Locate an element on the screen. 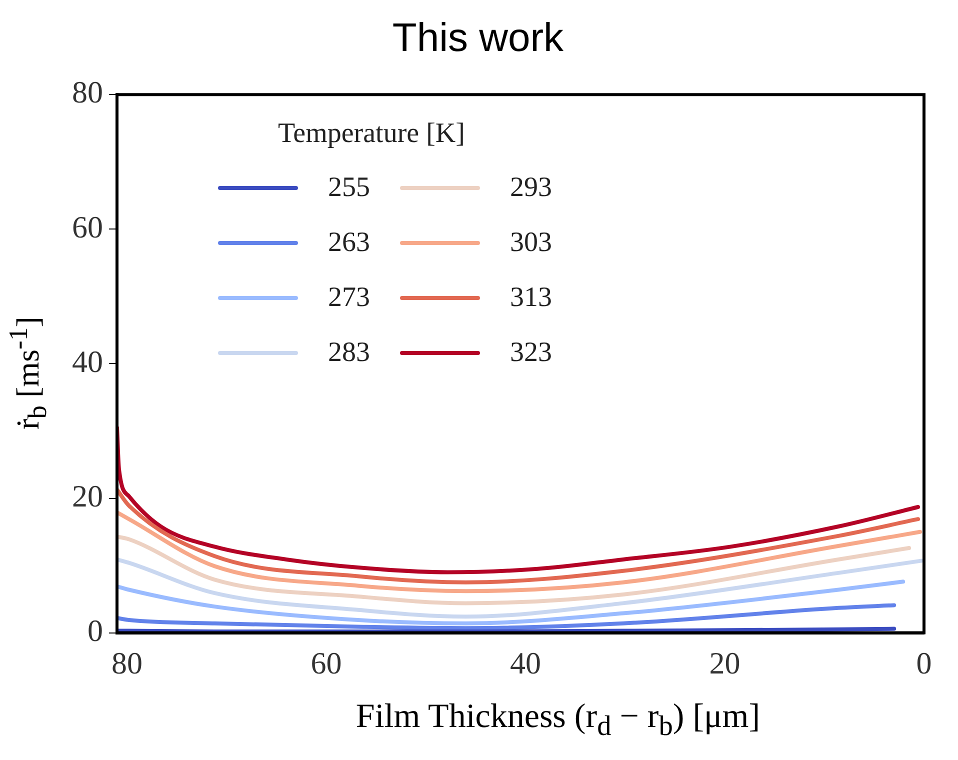 Image resolution: width=958 pixels, height=760 pixels. legend-label: 303 is located at coordinates (531, 242).